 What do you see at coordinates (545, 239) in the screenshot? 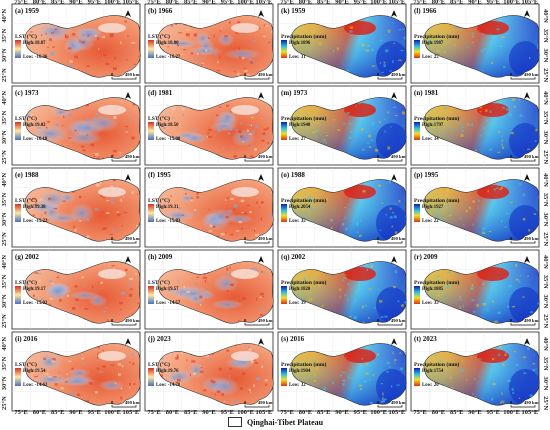
I see `latitude-tick-right: 25°N` at bounding box center [545, 239].